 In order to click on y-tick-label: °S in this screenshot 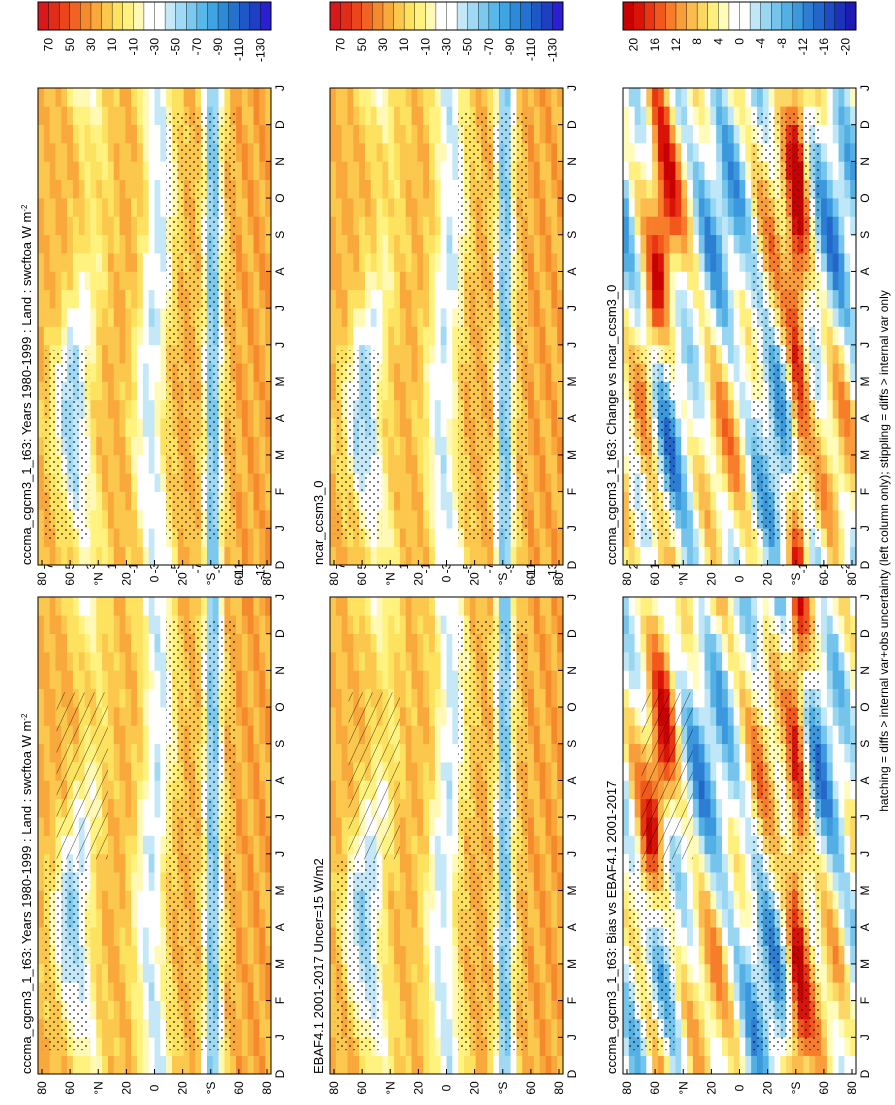, I will do `click(211, 1088)`.